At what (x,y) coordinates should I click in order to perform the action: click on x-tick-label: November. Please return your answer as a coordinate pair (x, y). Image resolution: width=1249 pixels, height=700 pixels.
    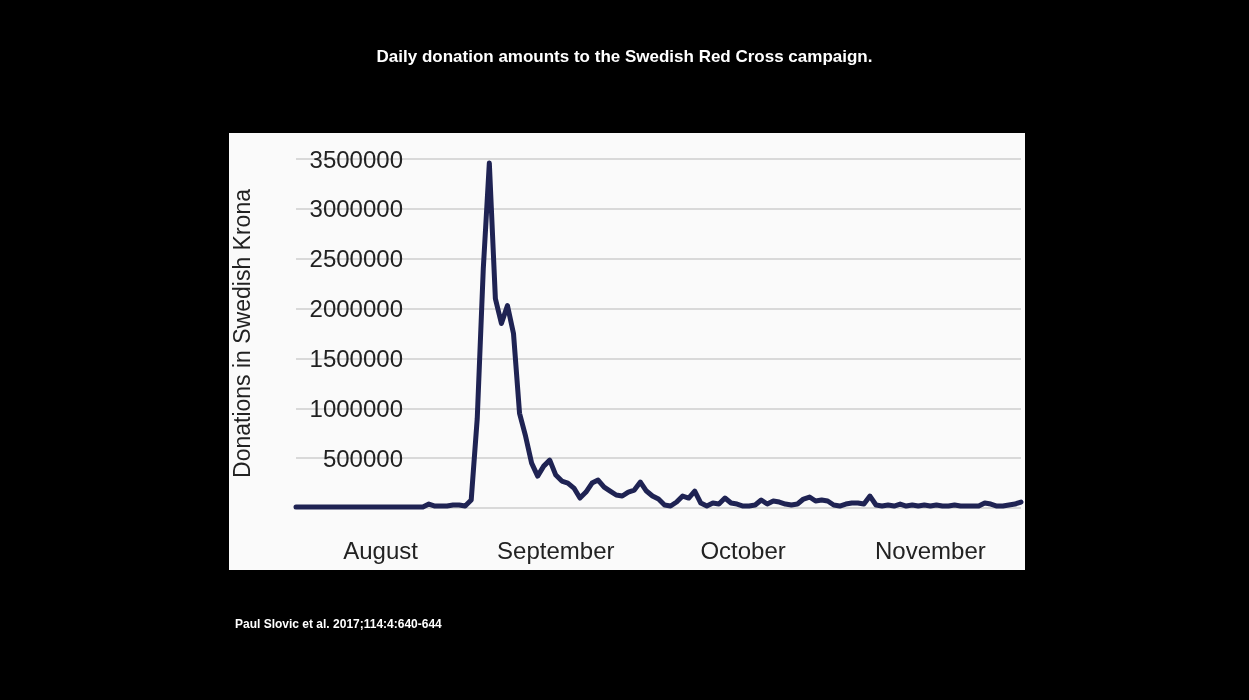
    Looking at the image, I should click on (930, 550).